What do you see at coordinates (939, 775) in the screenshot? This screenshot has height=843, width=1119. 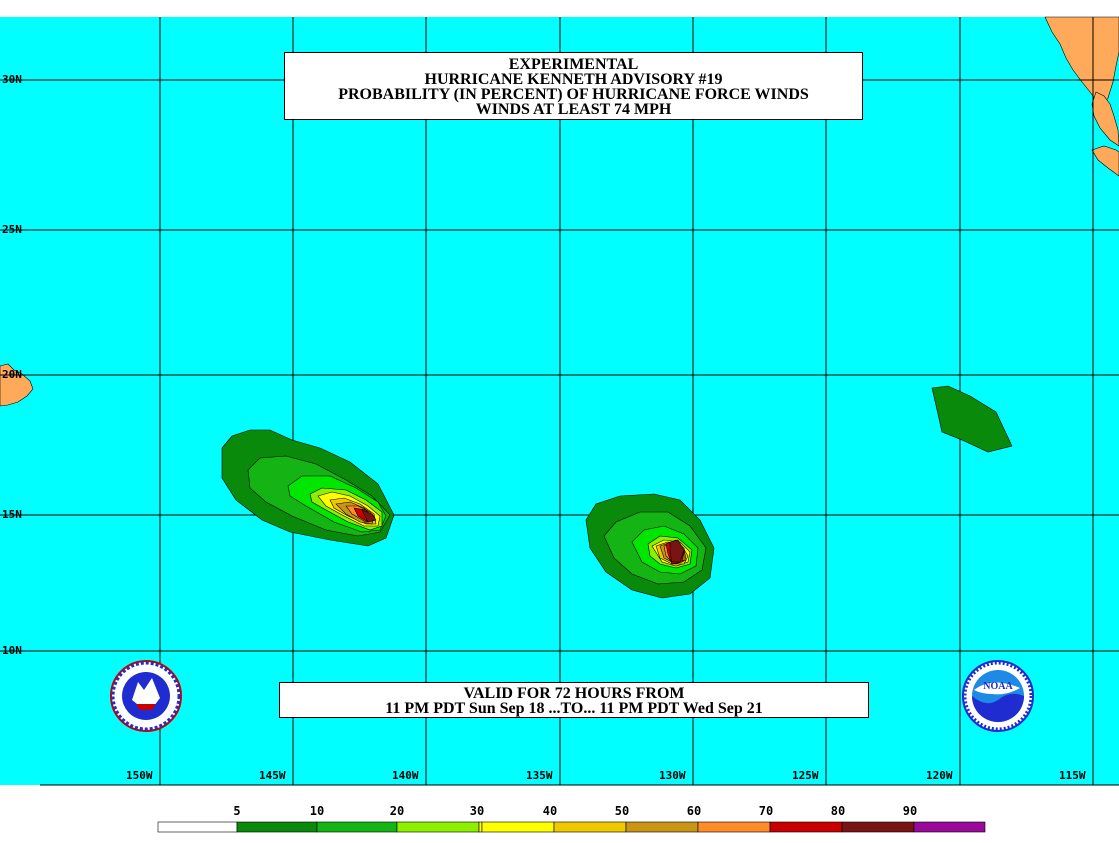 I see `lon-label-120w: 120W` at bounding box center [939, 775].